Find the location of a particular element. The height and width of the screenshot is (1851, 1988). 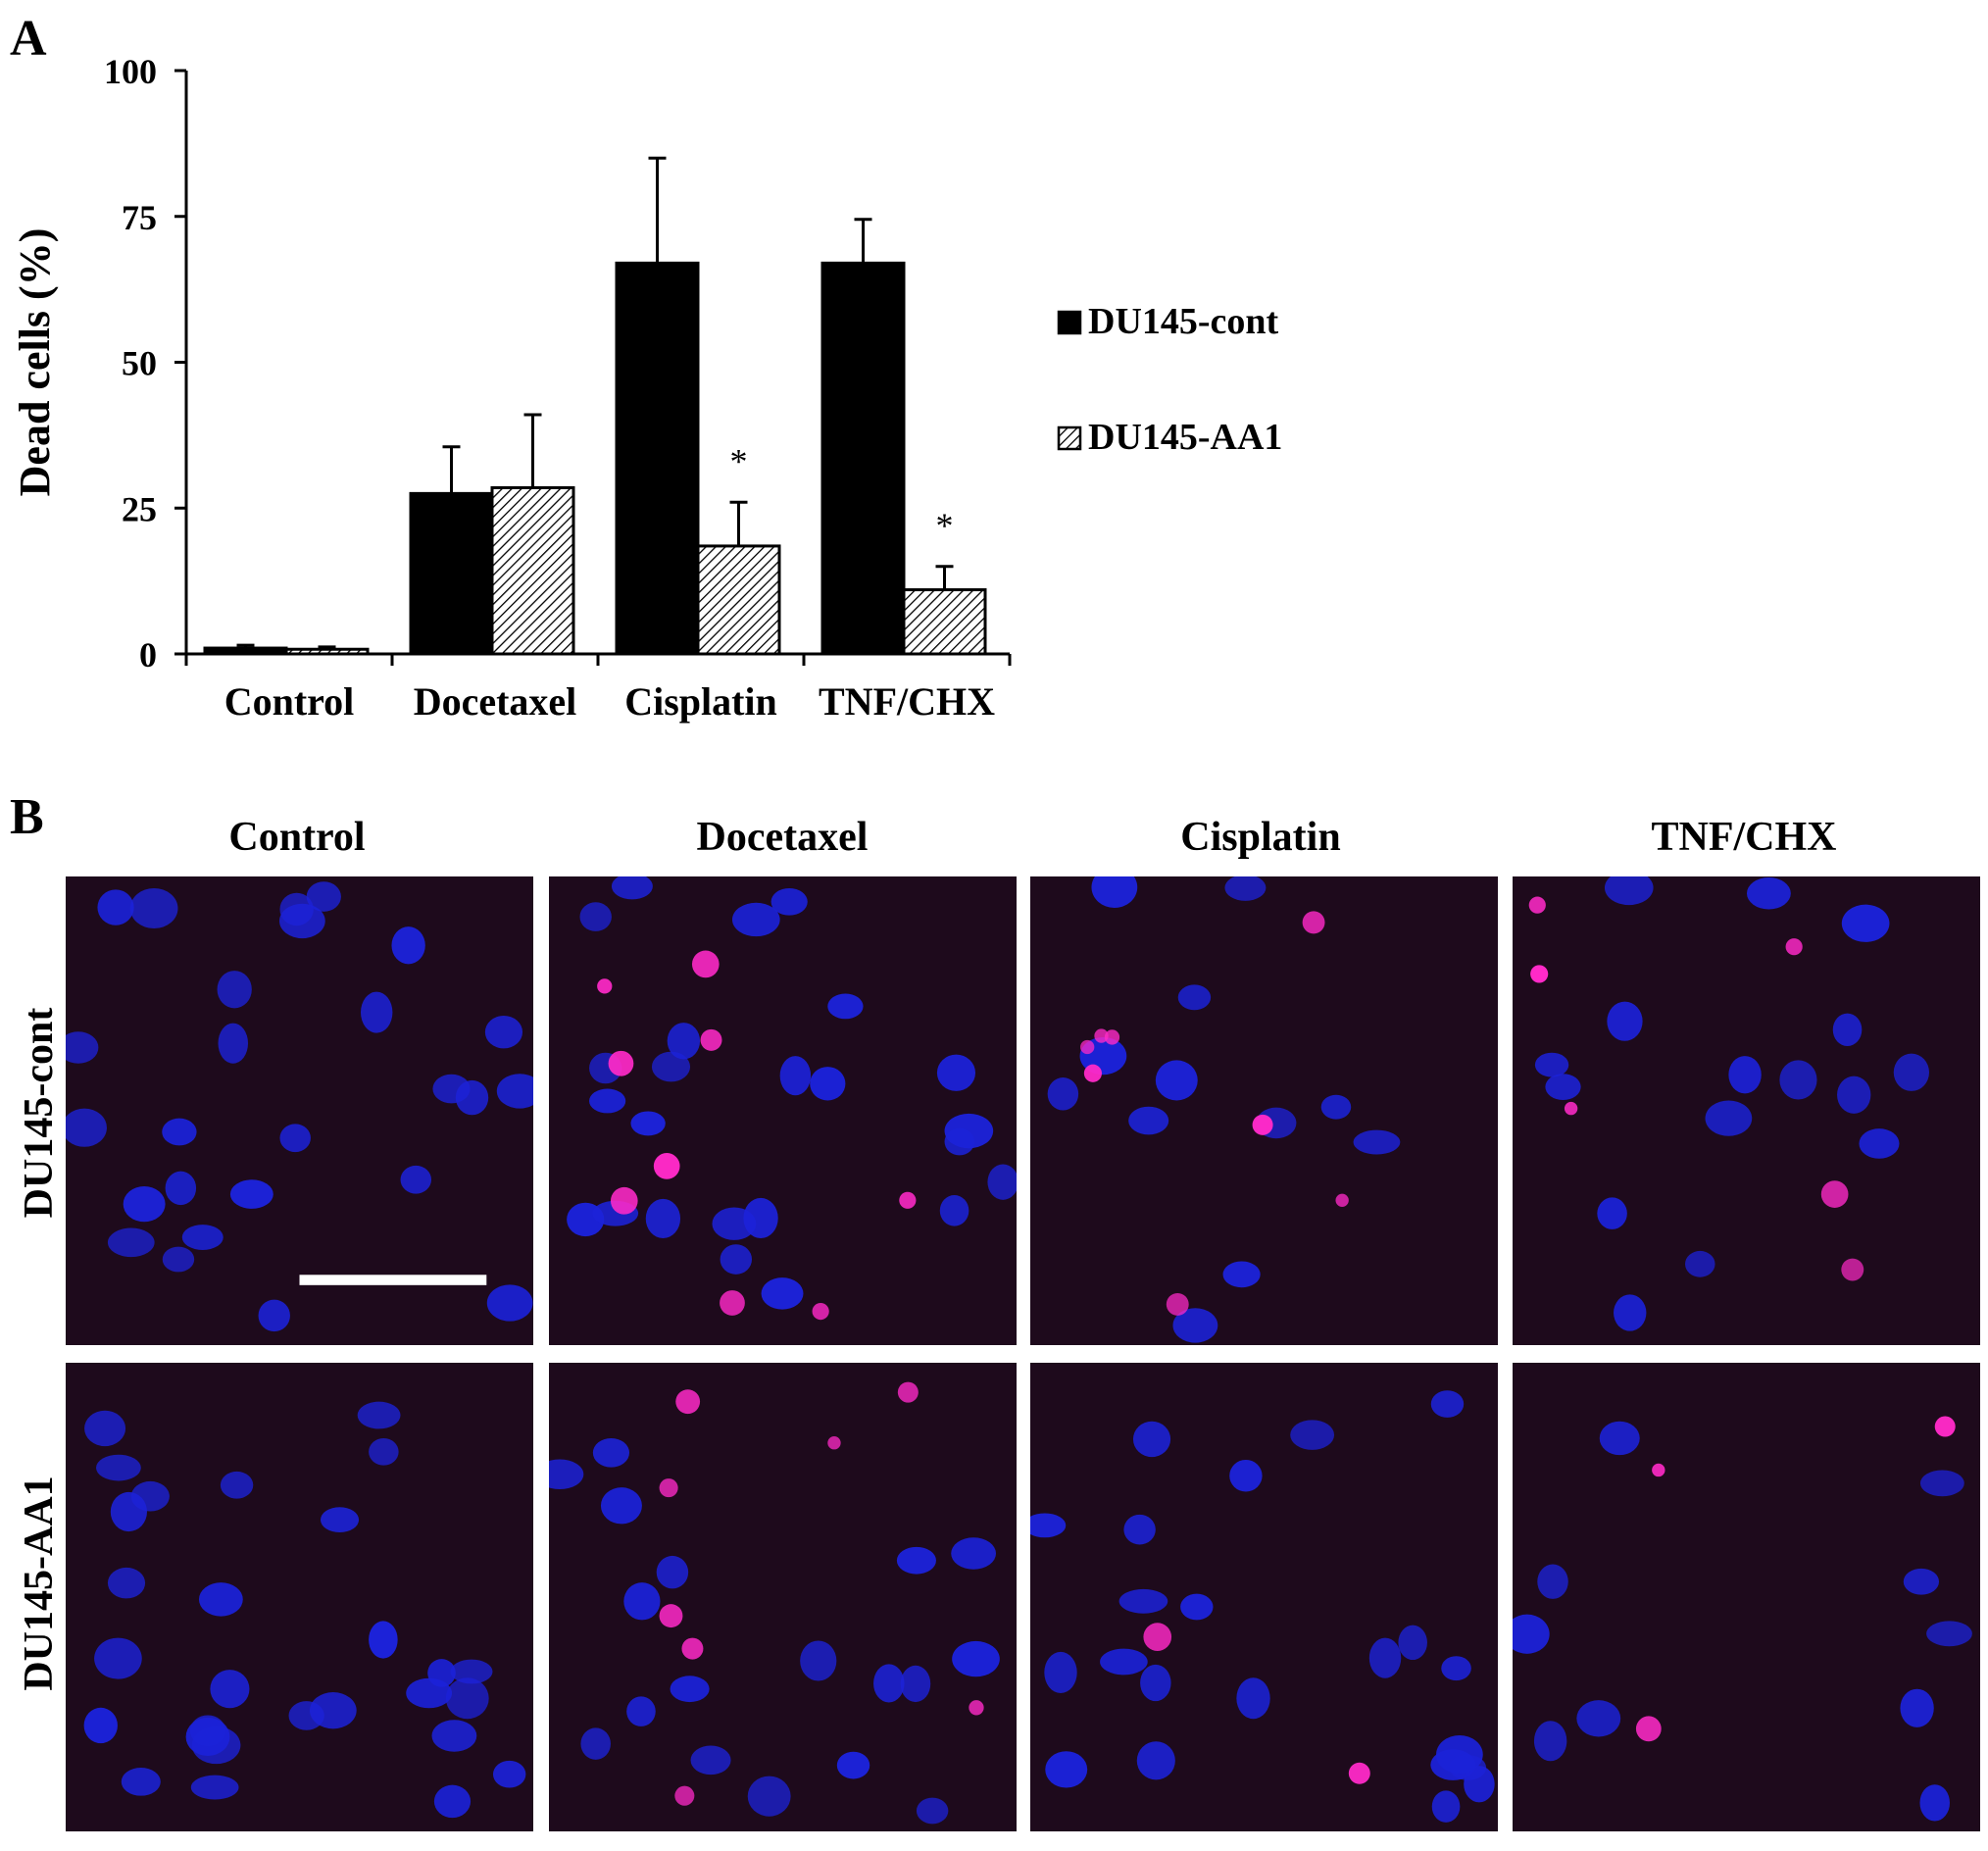

legend-label: DU145-AA1 is located at coordinates (1185, 437).